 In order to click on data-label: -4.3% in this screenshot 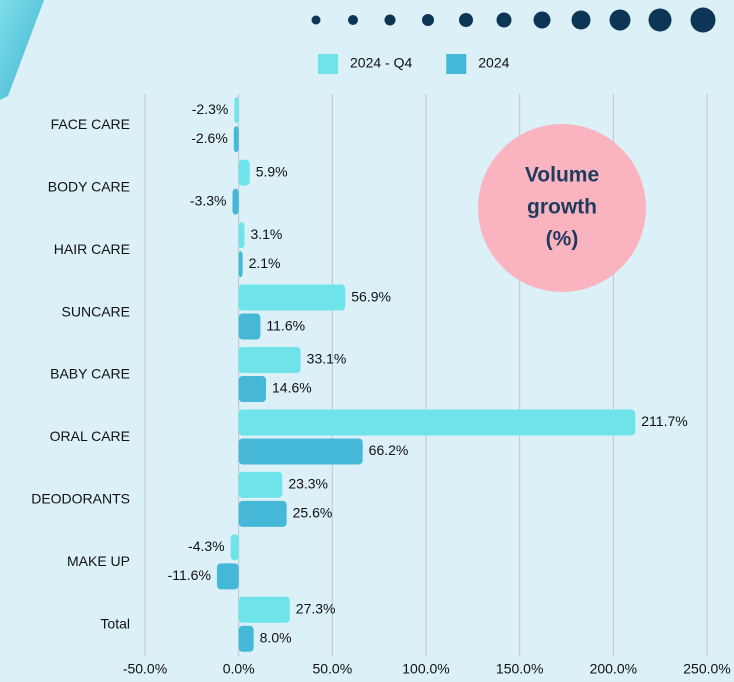, I will do `click(206, 546)`.